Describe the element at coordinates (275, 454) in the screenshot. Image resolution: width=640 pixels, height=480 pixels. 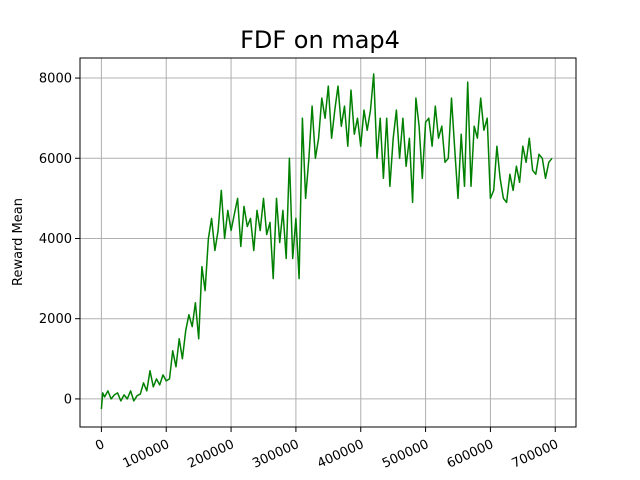
I see `x-tick-label: 300000` at that location.